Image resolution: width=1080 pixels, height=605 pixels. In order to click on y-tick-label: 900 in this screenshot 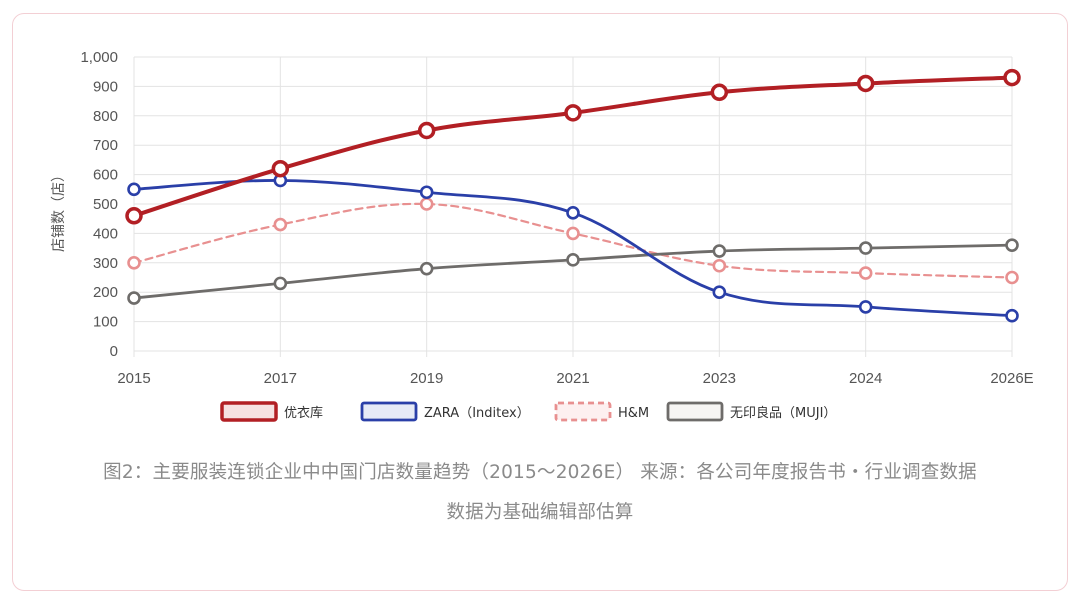, I will do `click(105, 86)`.